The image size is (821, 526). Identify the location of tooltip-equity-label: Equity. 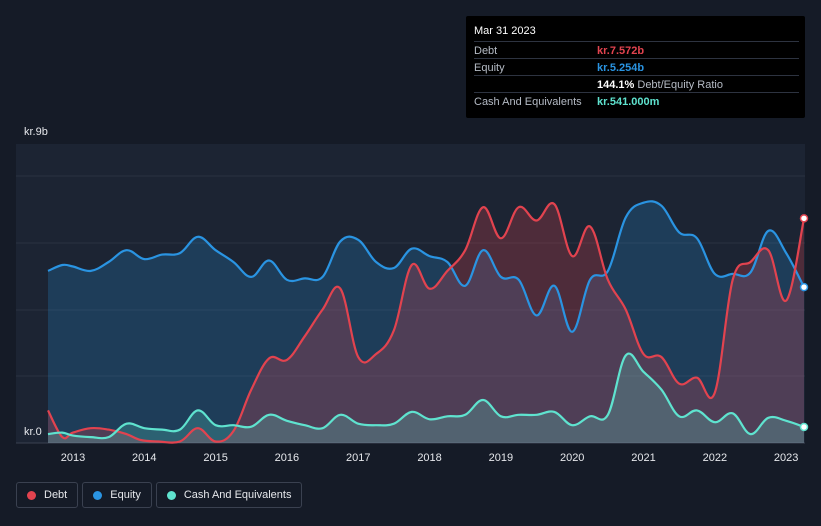
(489, 68).